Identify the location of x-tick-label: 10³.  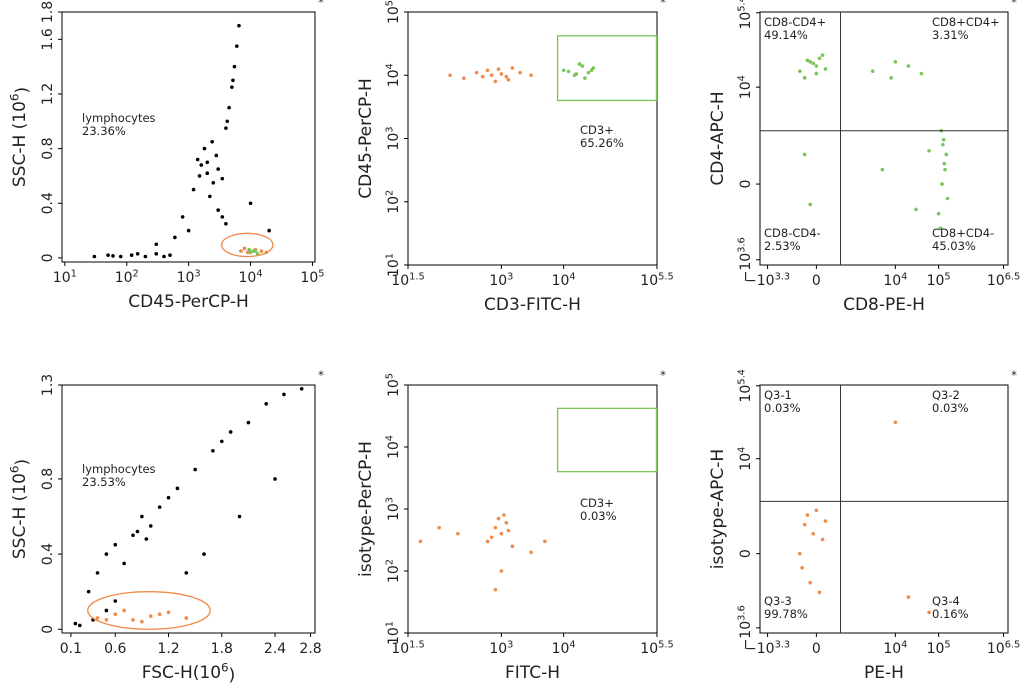
(501, 280).